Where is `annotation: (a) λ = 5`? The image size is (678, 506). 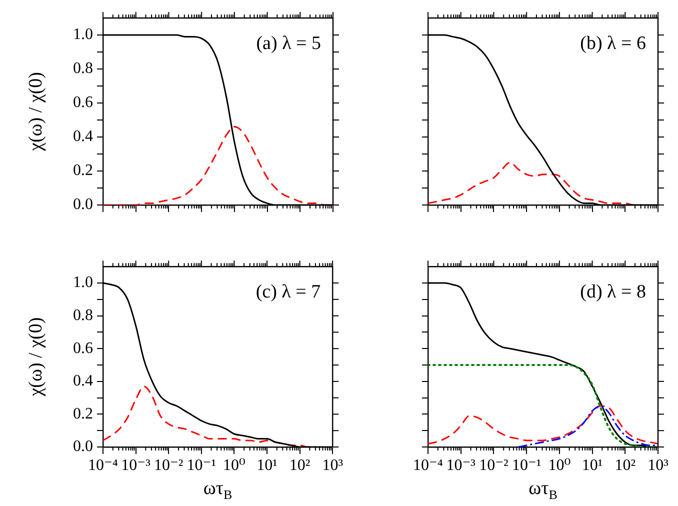
annotation: (a) λ = 5 is located at coordinates (288, 43).